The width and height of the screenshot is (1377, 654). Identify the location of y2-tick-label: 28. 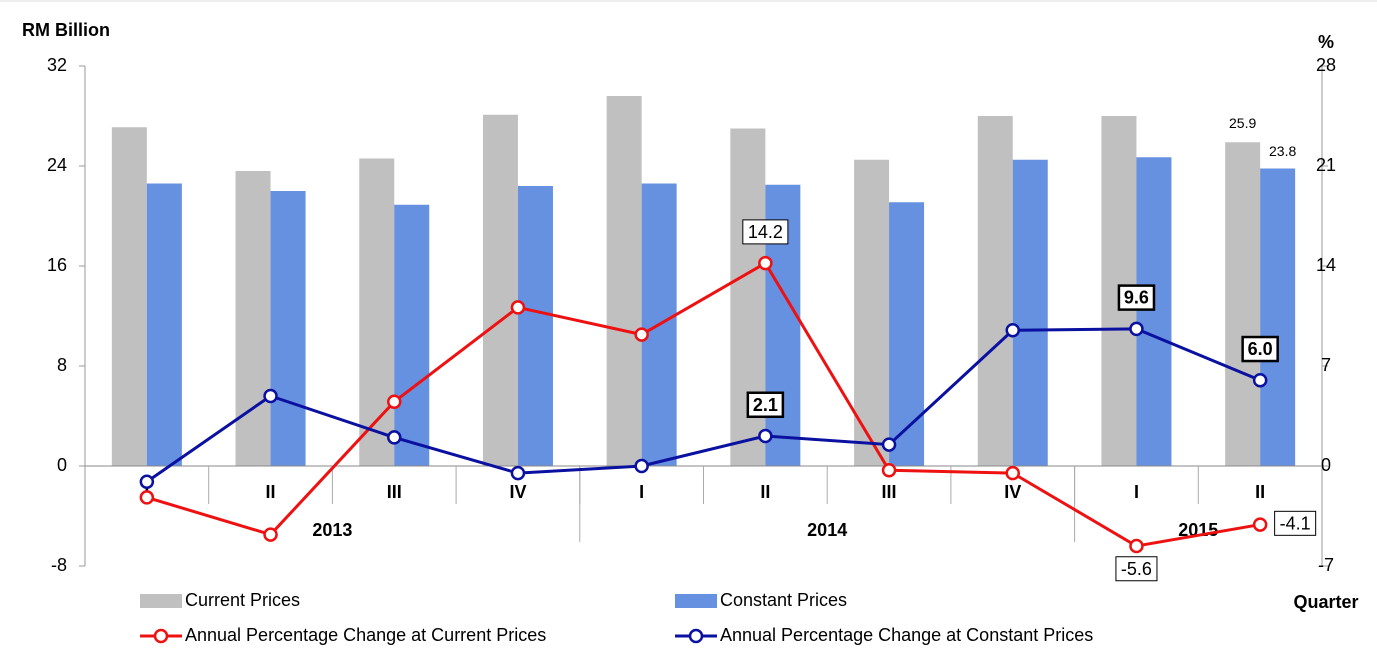
(1326, 65).